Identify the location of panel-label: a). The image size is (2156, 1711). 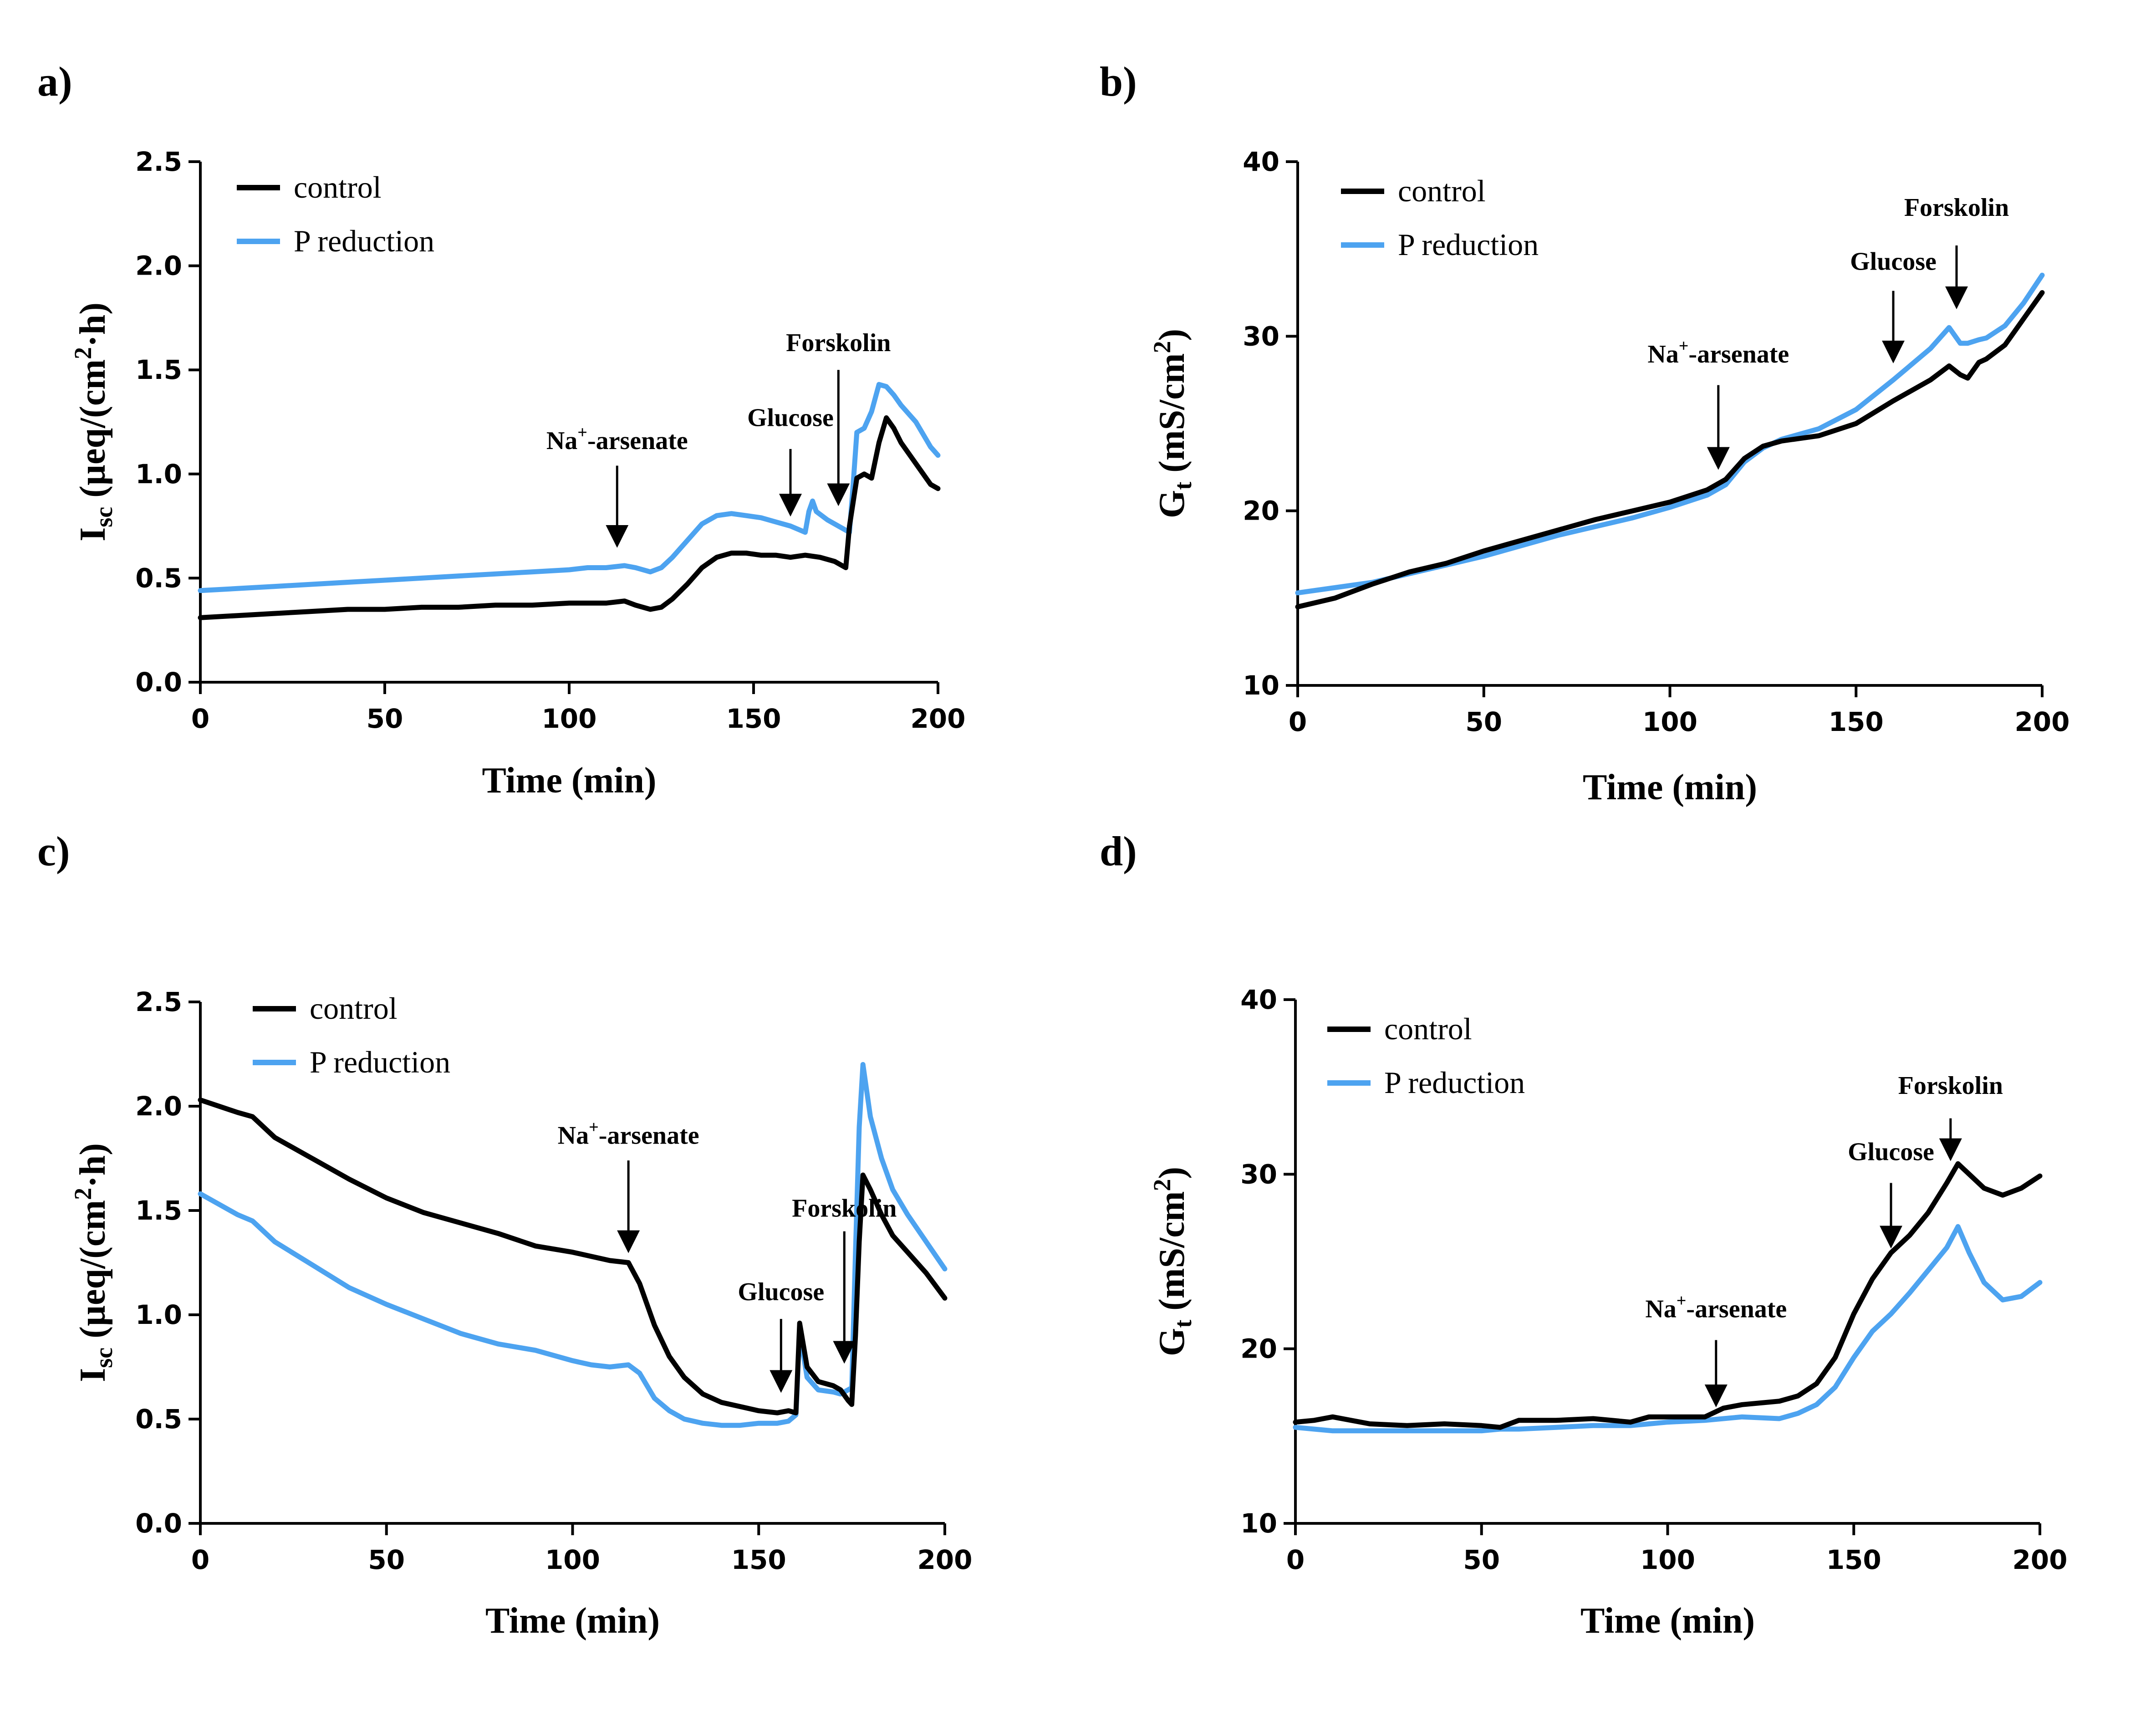
(54, 81).